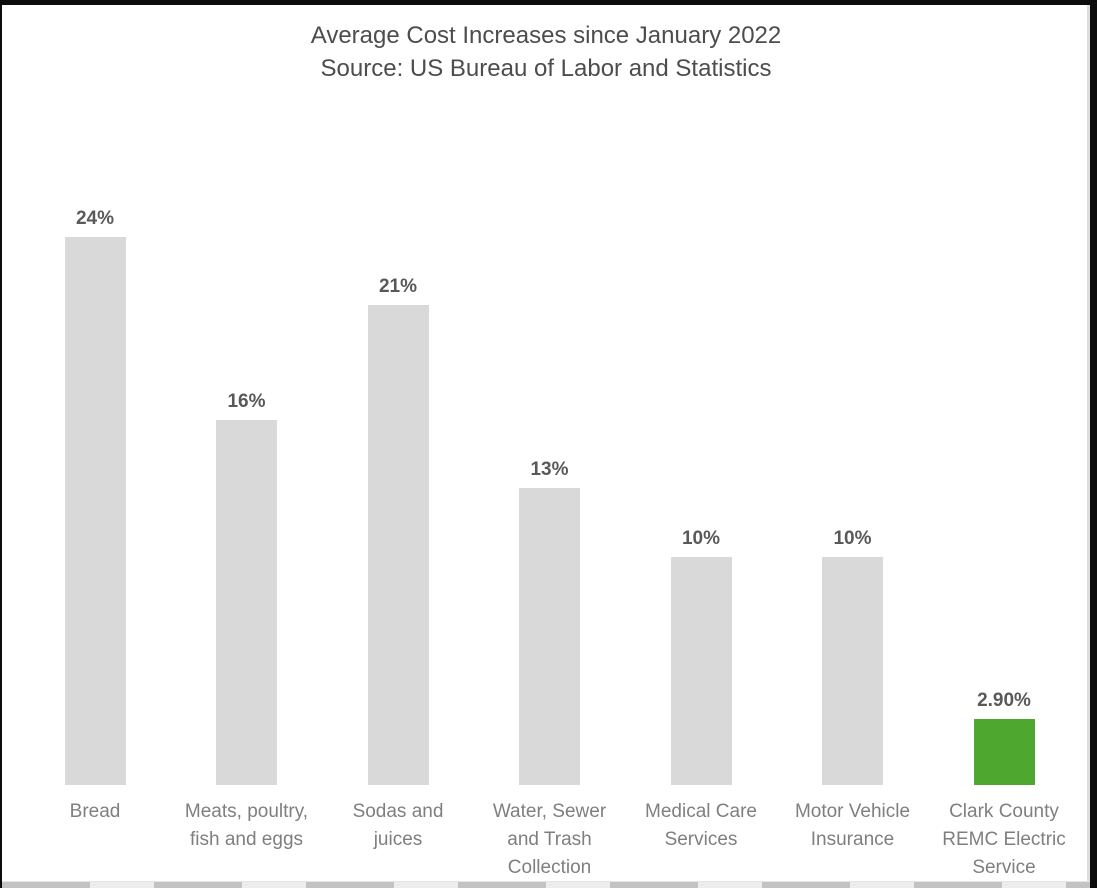  I want to click on category-label: Meats, poultry, fish and eggs, so click(246, 825).